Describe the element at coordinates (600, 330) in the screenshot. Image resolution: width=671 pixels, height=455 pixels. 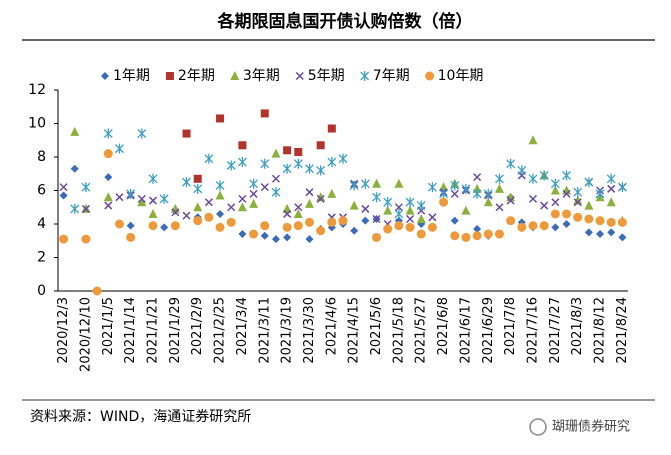
I see `x-tick-label: 2021/8/12` at that location.